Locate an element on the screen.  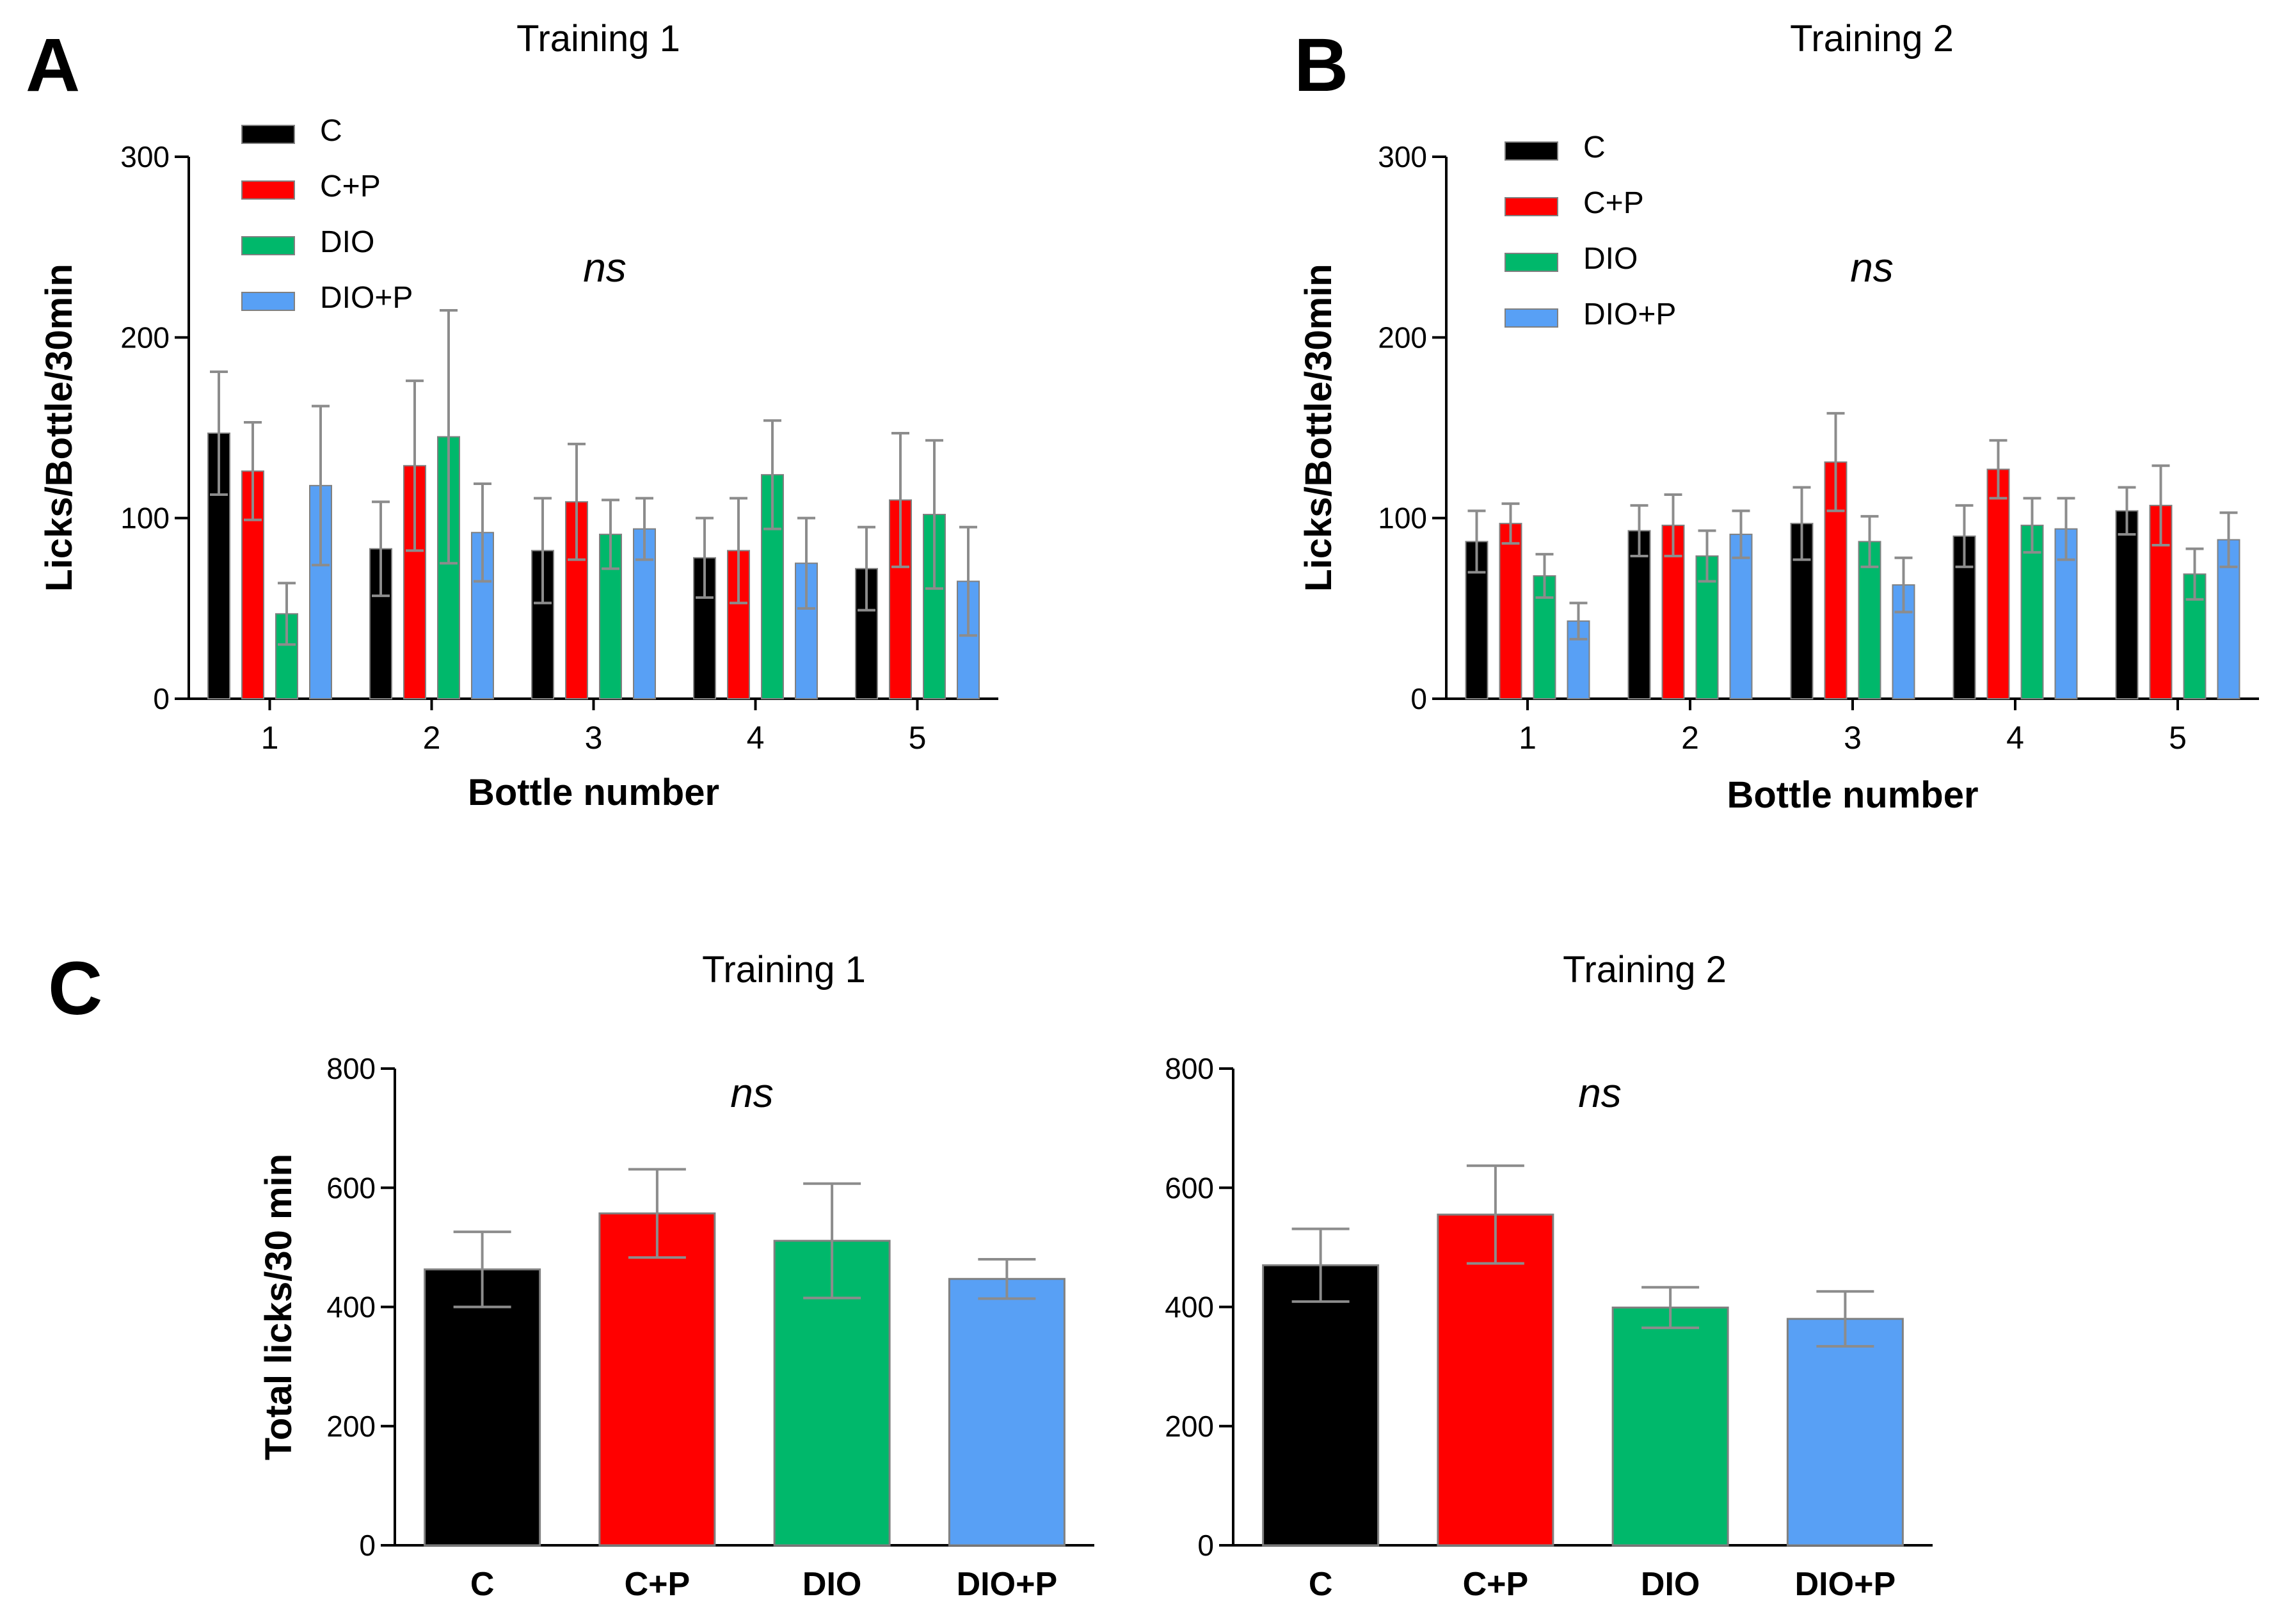
chart-4: 0 200 400 600 800 Training 2 ns C C+P DIO DIO+P is located at coordinates (1549, 1276).